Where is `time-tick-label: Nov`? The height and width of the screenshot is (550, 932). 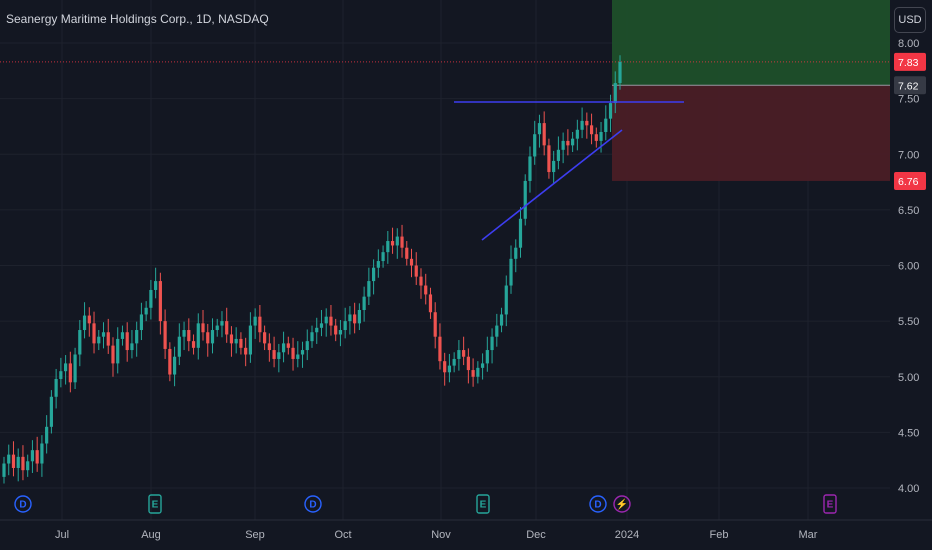
time-tick-label: Nov is located at coordinates (441, 535).